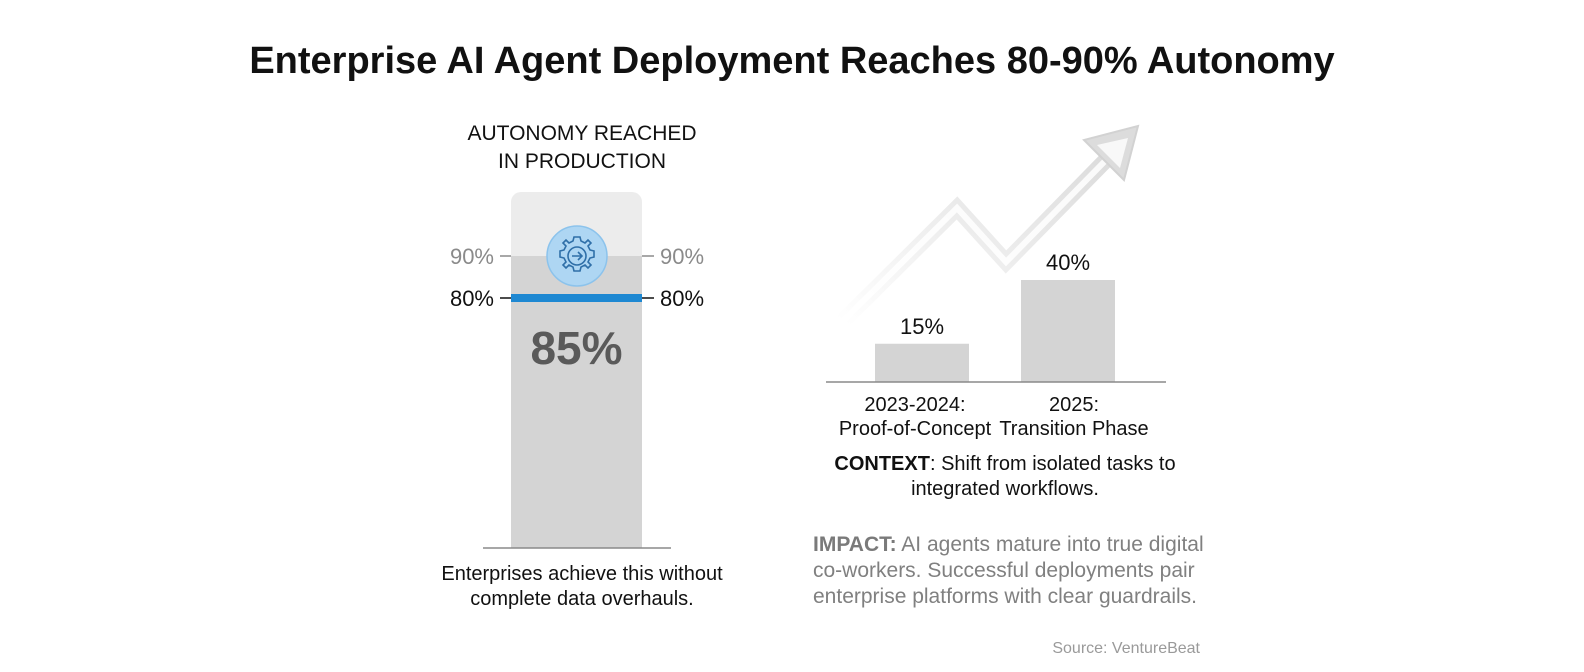  Describe the element at coordinates (1005, 489) in the screenshot. I see `context-text-line2: integrated workflows.` at that location.